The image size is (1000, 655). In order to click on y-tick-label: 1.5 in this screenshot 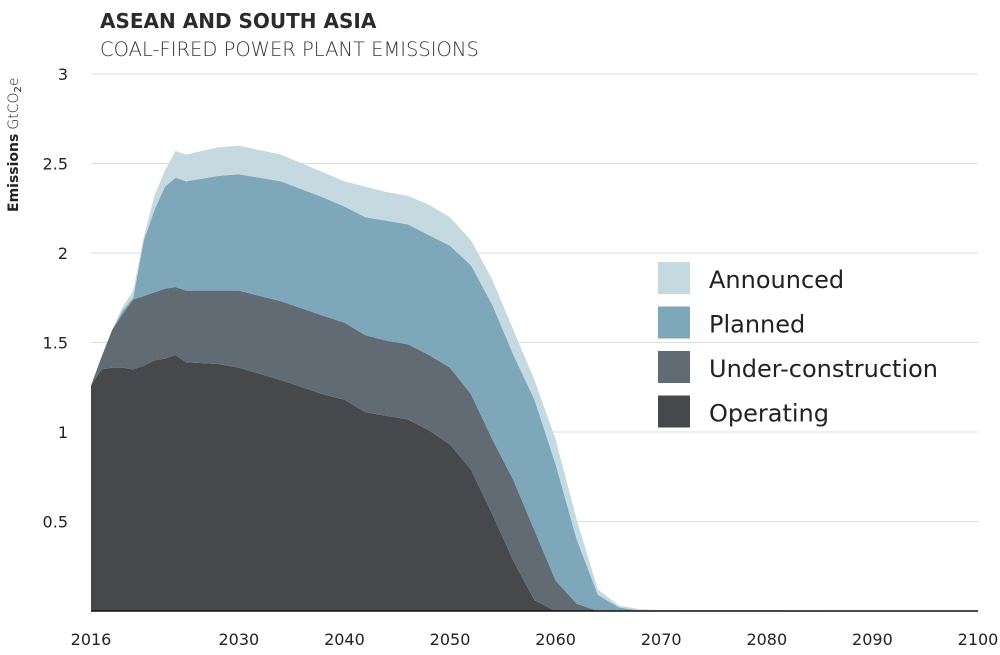, I will do `click(55, 343)`.